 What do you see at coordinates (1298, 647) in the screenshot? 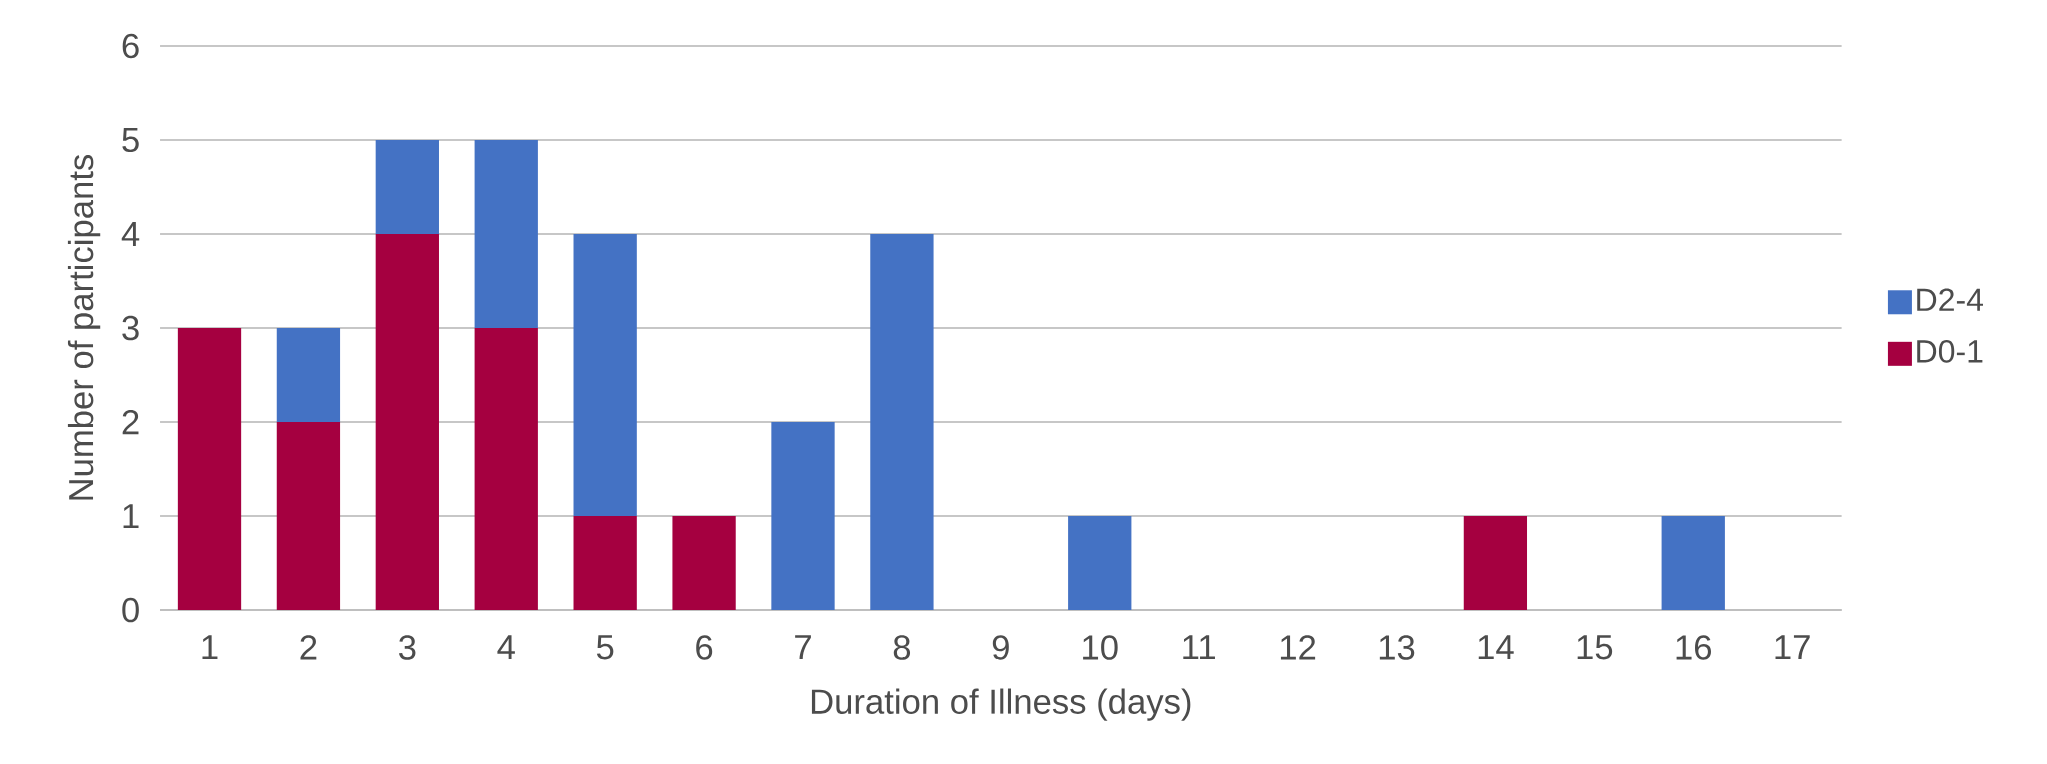
I see `x-tick-label: 12` at bounding box center [1298, 647].